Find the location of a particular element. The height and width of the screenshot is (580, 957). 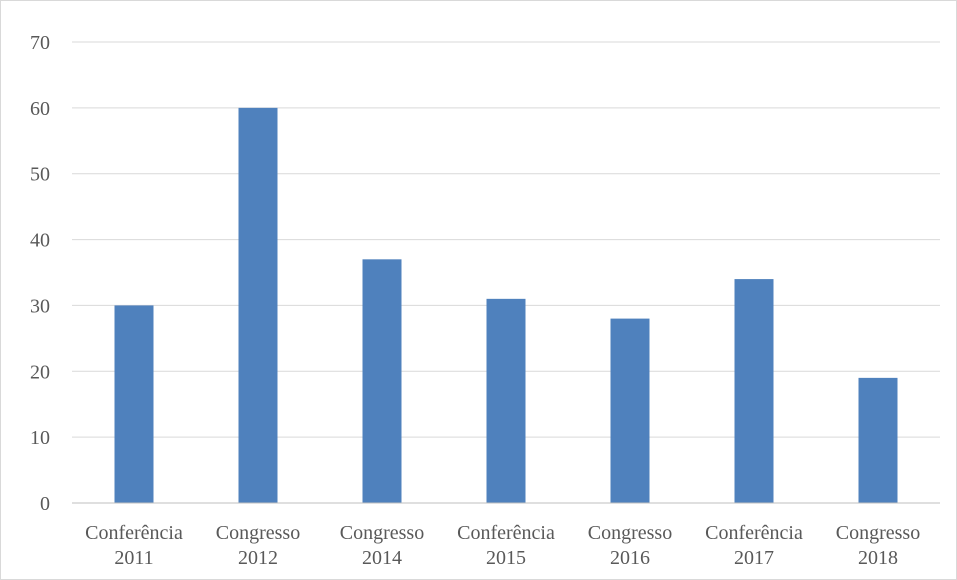

x-category-label: Congresso 2014 is located at coordinates (382, 545).